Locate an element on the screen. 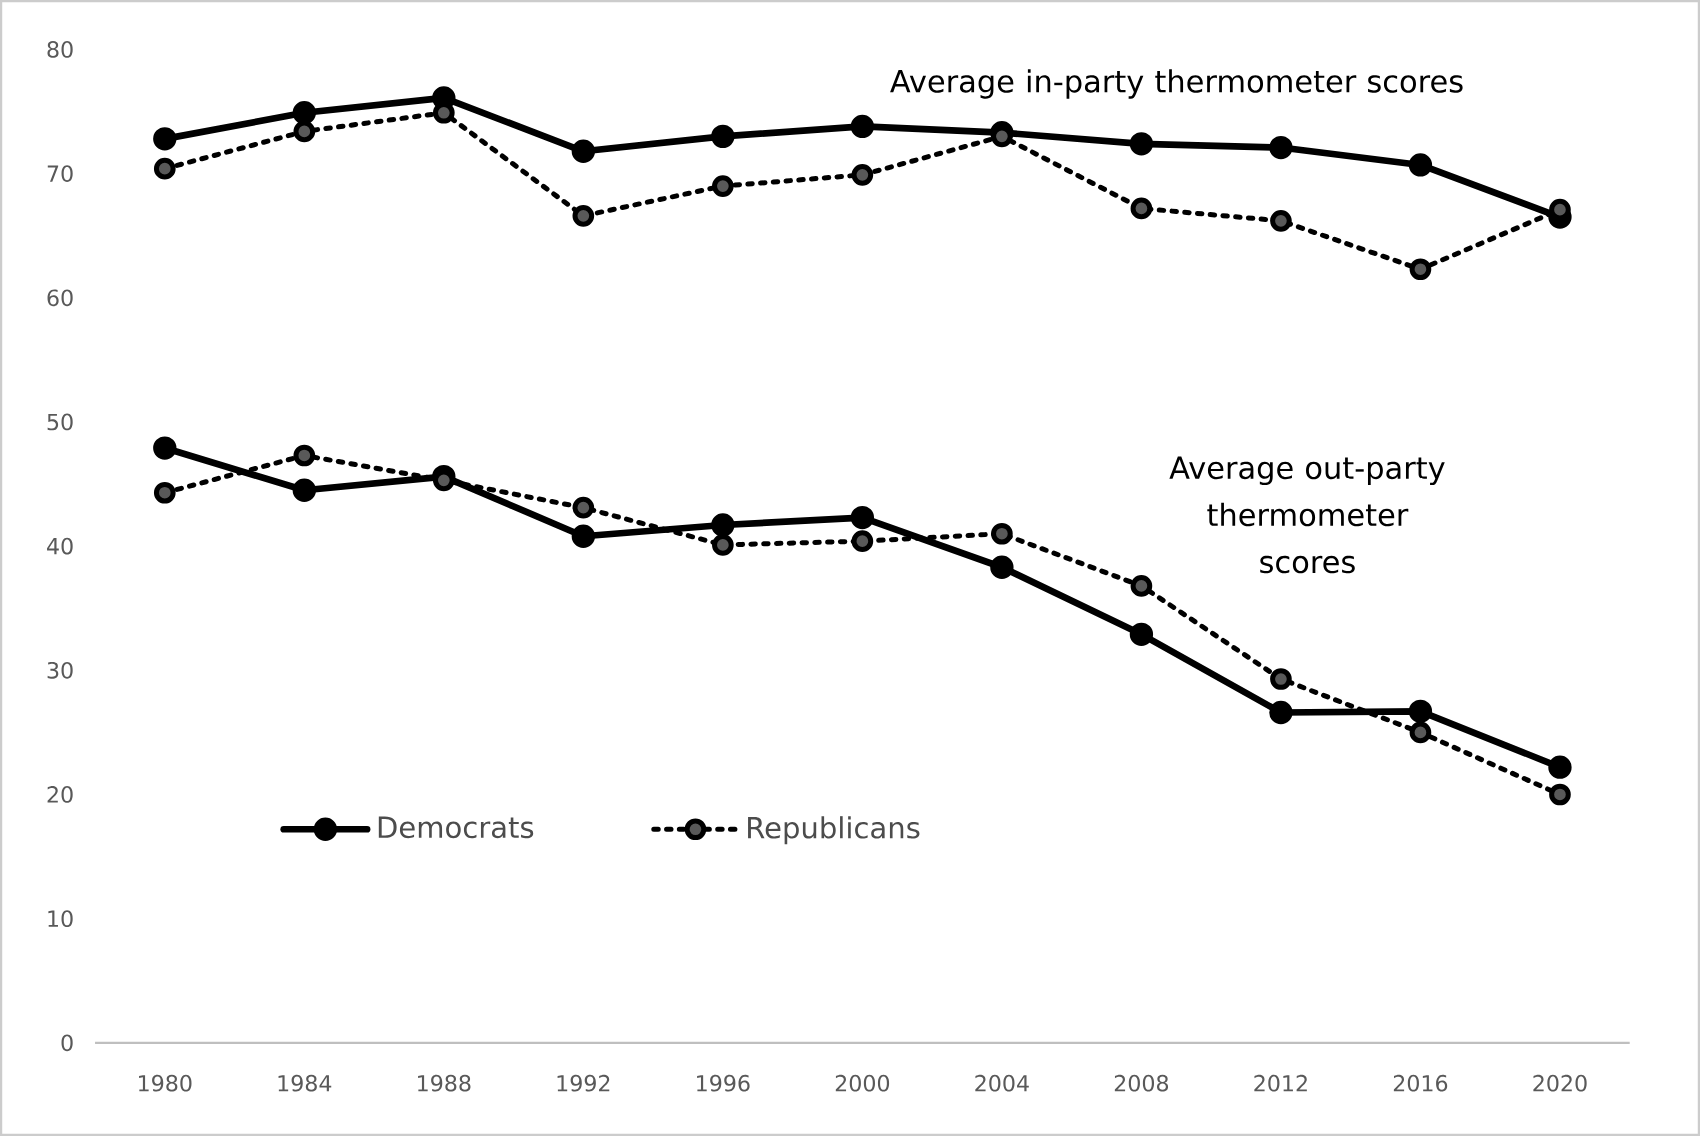 This screenshot has width=1700, height=1136. y-tick-label: 50 is located at coordinates (60, 422).